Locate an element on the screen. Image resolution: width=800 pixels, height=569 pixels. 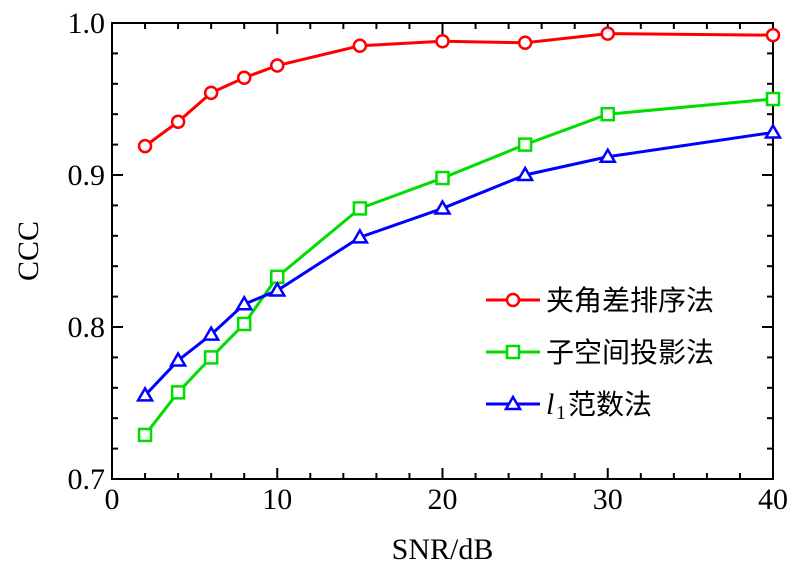
legend-square-marker is located at coordinates (513, 352).